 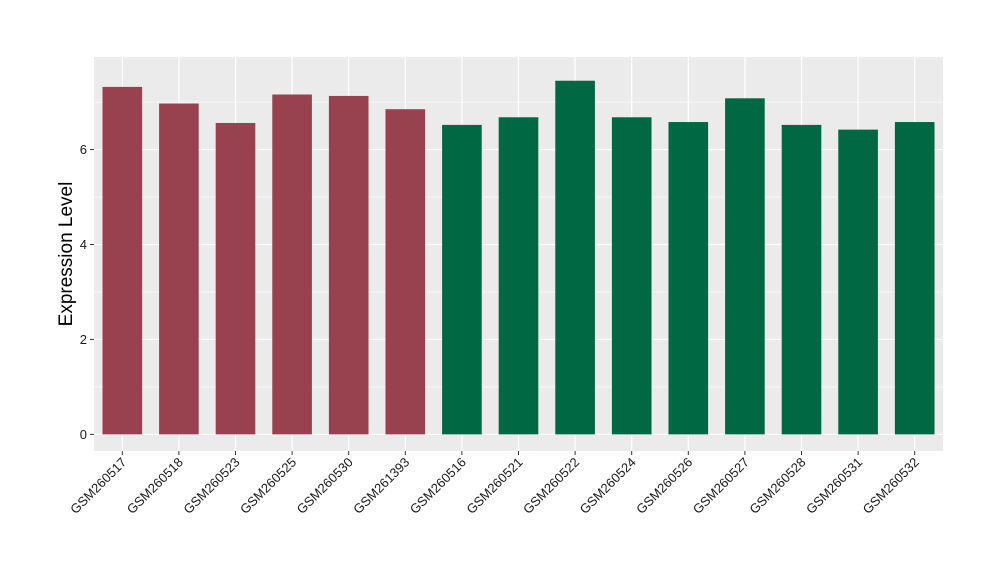 What do you see at coordinates (155, 486) in the screenshot?
I see `x-tick-label: GSM260518` at bounding box center [155, 486].